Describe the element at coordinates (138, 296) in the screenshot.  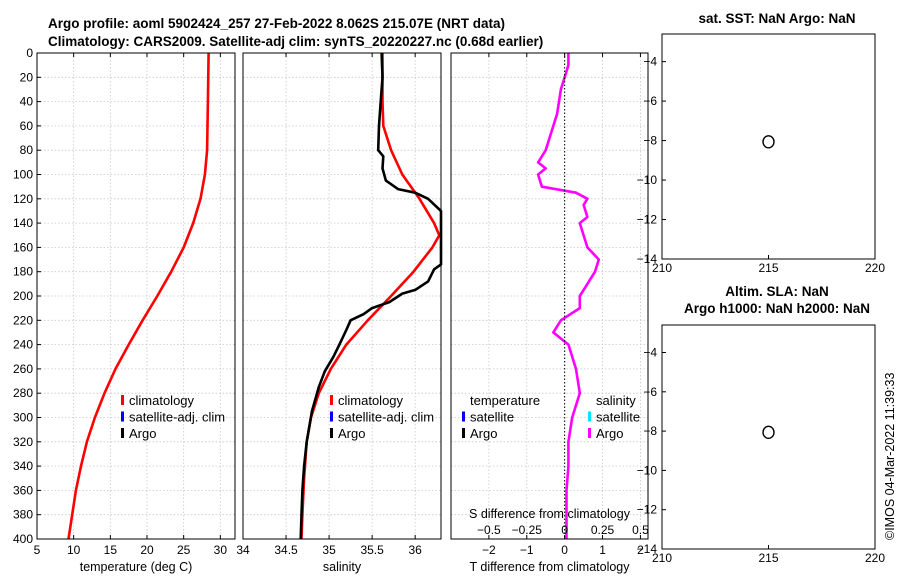
I see `temperature-climatology-line` at that location.